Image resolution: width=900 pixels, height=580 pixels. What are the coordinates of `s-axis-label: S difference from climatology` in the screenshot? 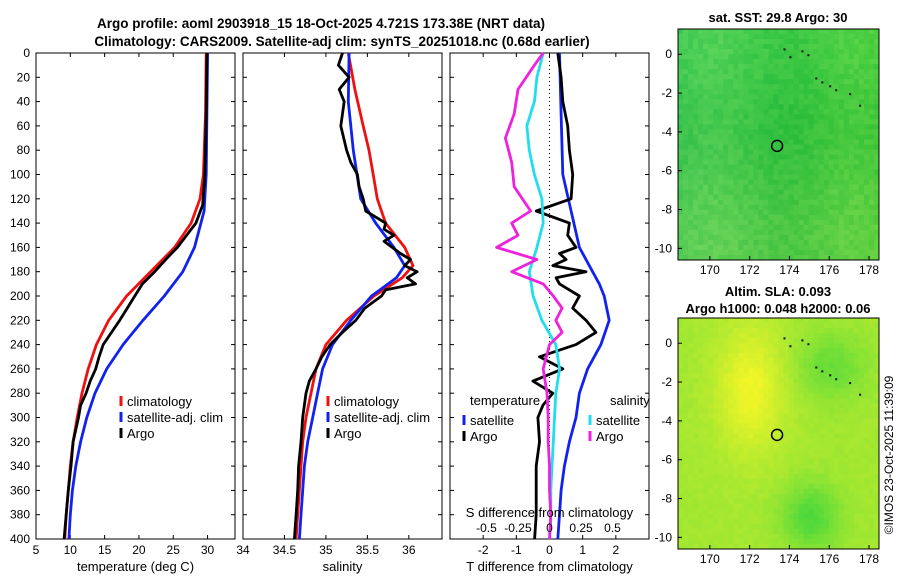 It's located at (550, 512).